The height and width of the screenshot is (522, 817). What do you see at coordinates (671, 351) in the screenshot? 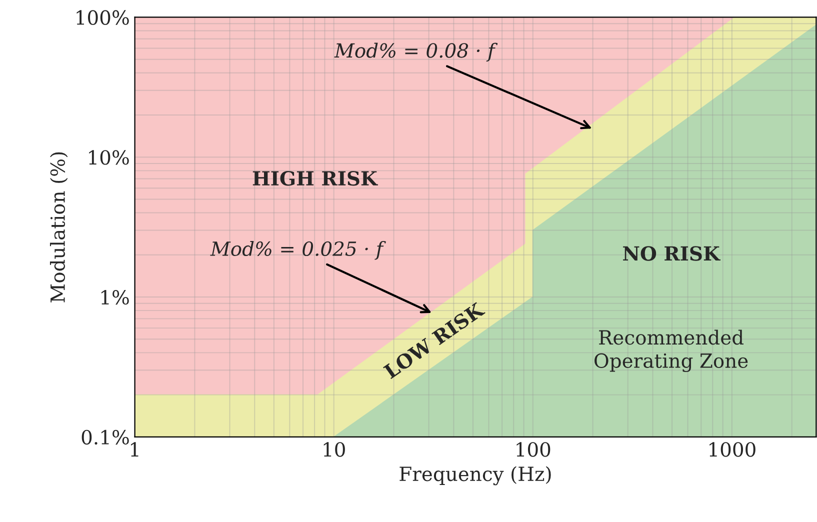
I see `annotation: Recommended Operating Zone` at bounding box center [671, 351].